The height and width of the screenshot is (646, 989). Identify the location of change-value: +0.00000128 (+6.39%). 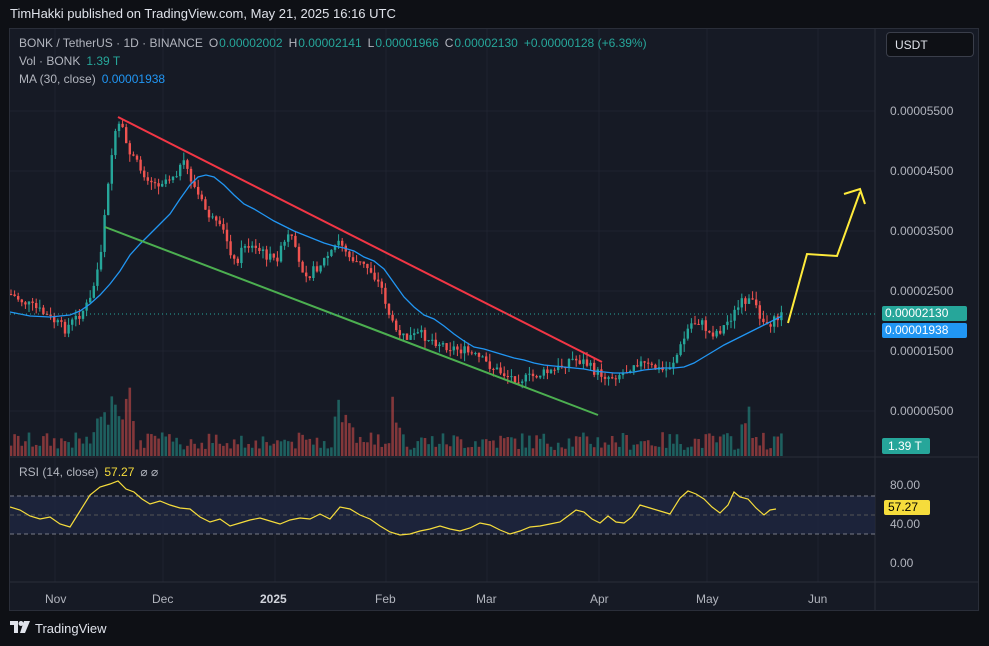
(585, 43).